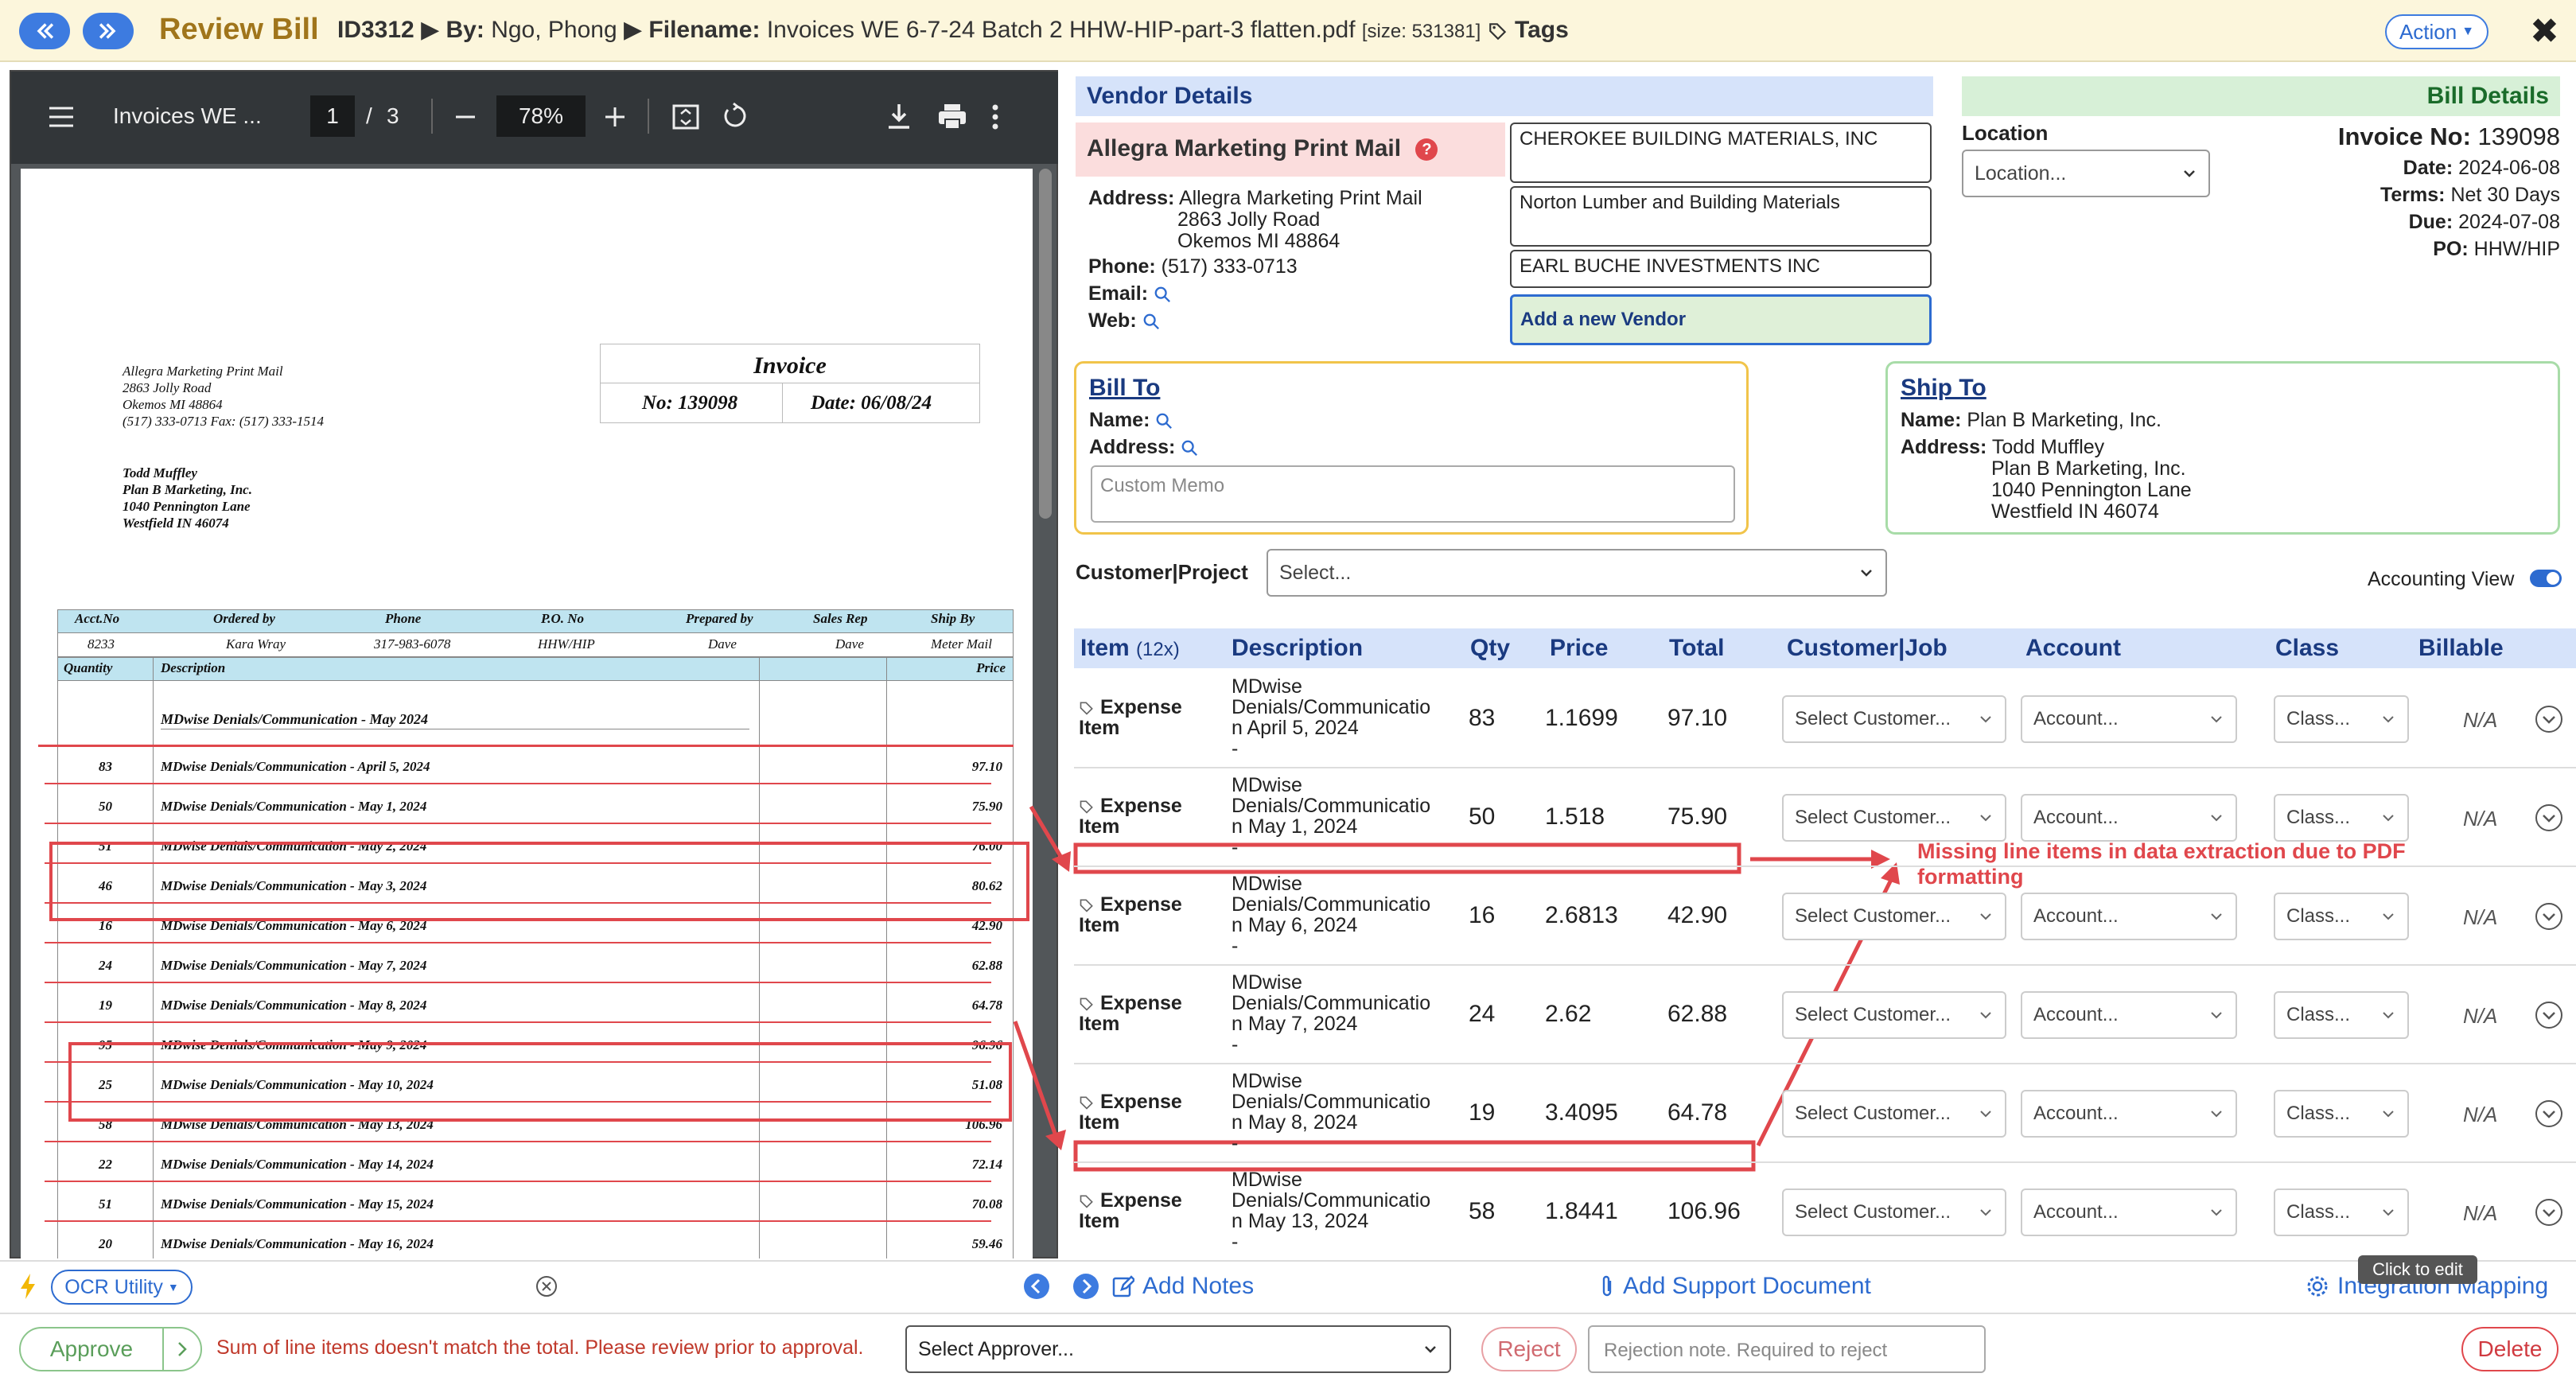  What do you see at coordinates (109, 31) in the screenshot?
I see `next-bill-button` at bounding box center [109, 31].